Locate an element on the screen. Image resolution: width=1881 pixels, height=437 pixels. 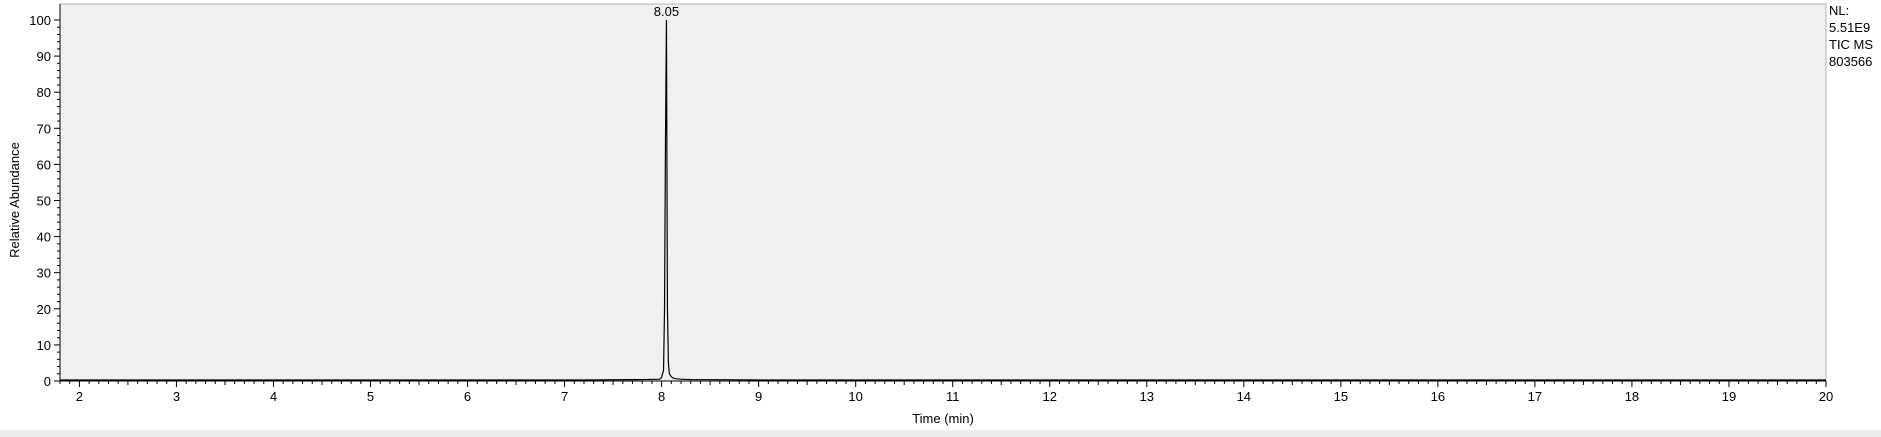
normalization-annotation: NL: 5.51E9 TIC MS 803566 is located at coordinates (1851, 36).